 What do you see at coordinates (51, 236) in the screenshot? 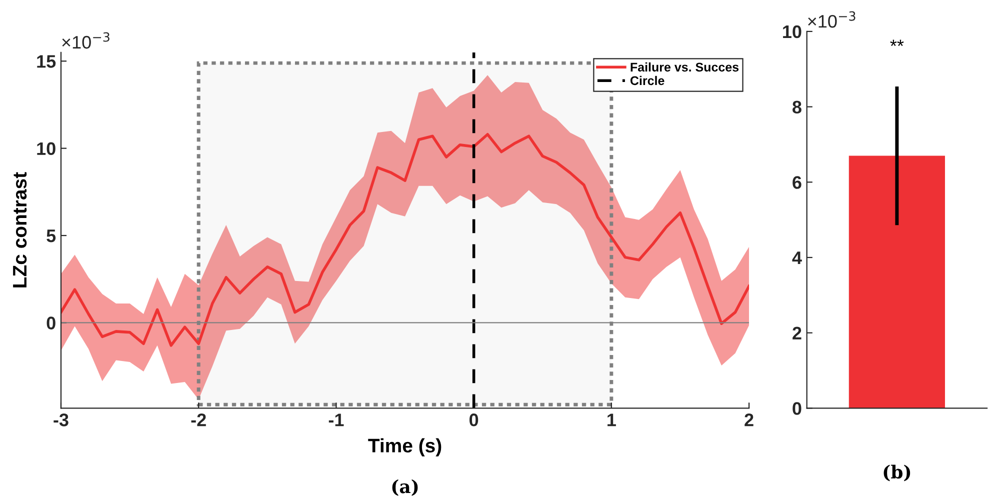
I see `y-tick-label: 5` at bounding box center [51, 236].